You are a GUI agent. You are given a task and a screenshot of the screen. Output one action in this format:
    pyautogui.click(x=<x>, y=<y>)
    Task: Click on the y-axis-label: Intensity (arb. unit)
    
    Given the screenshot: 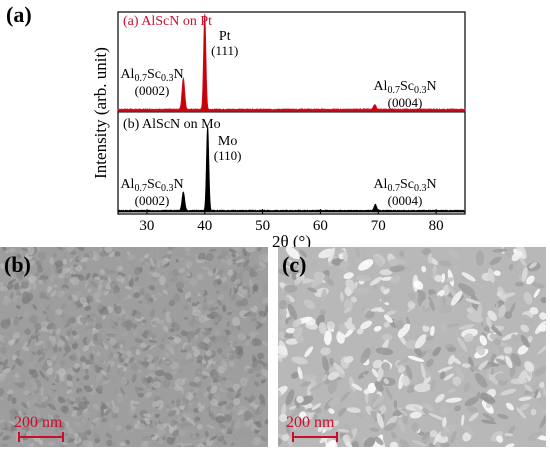 What is the action you would take?
    pyautogui.click(x=100, y=113)
    